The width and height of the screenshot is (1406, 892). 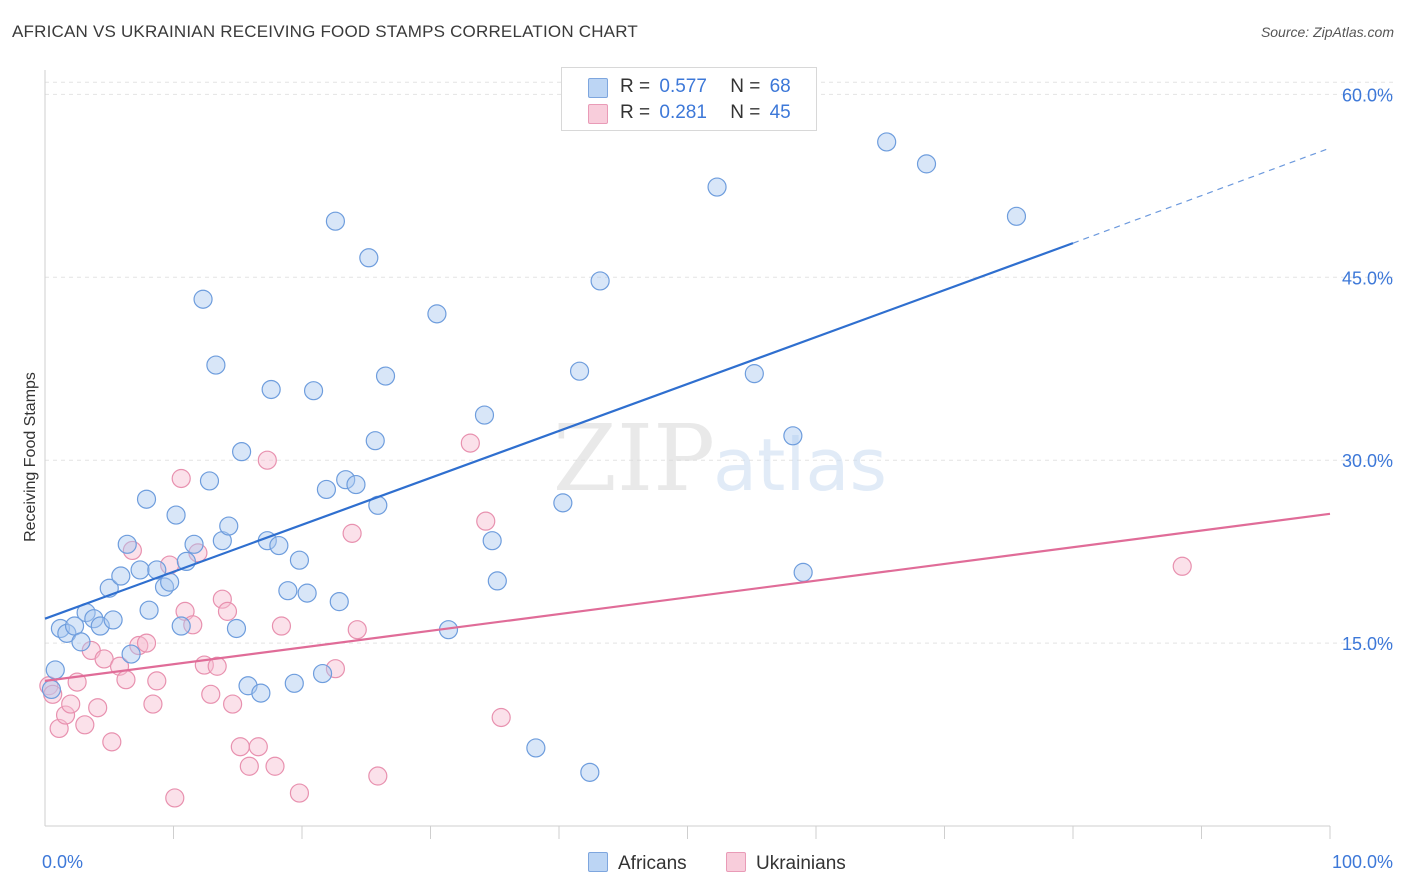 I want to click on legend-n-value-africans: 68, so click(x=780, y=86).